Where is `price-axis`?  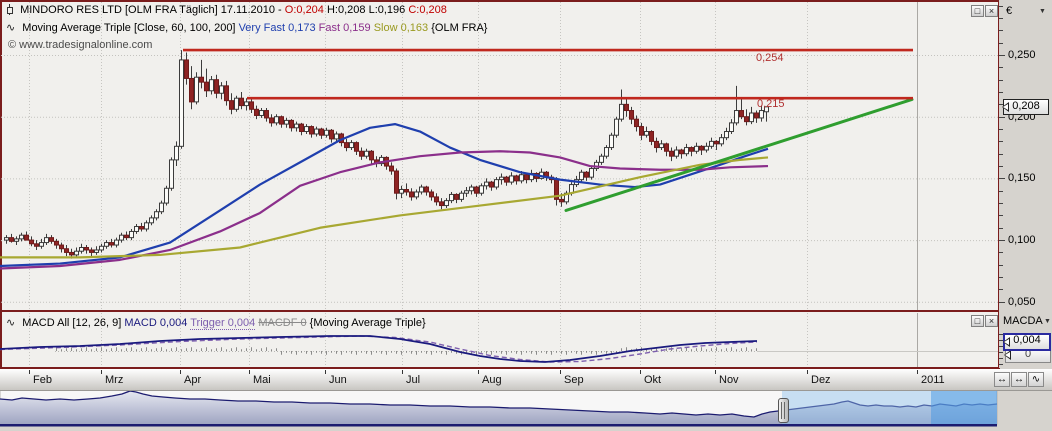
price-axis is located at coordinates (1025, 184).